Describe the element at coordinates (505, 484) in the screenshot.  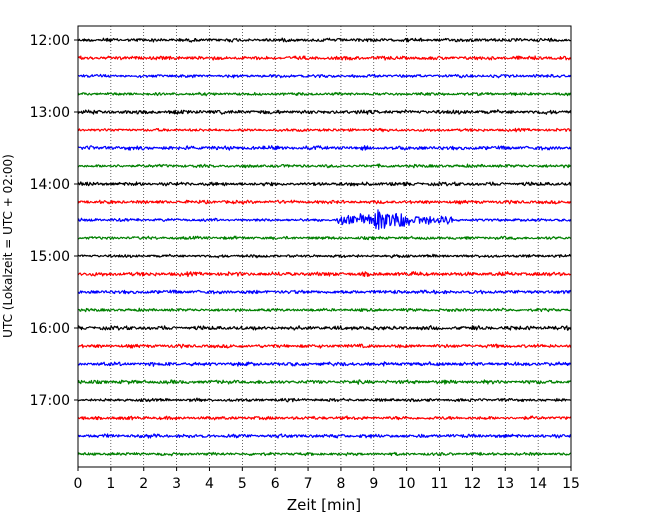
I see `x-tick-label: 13` at that location.